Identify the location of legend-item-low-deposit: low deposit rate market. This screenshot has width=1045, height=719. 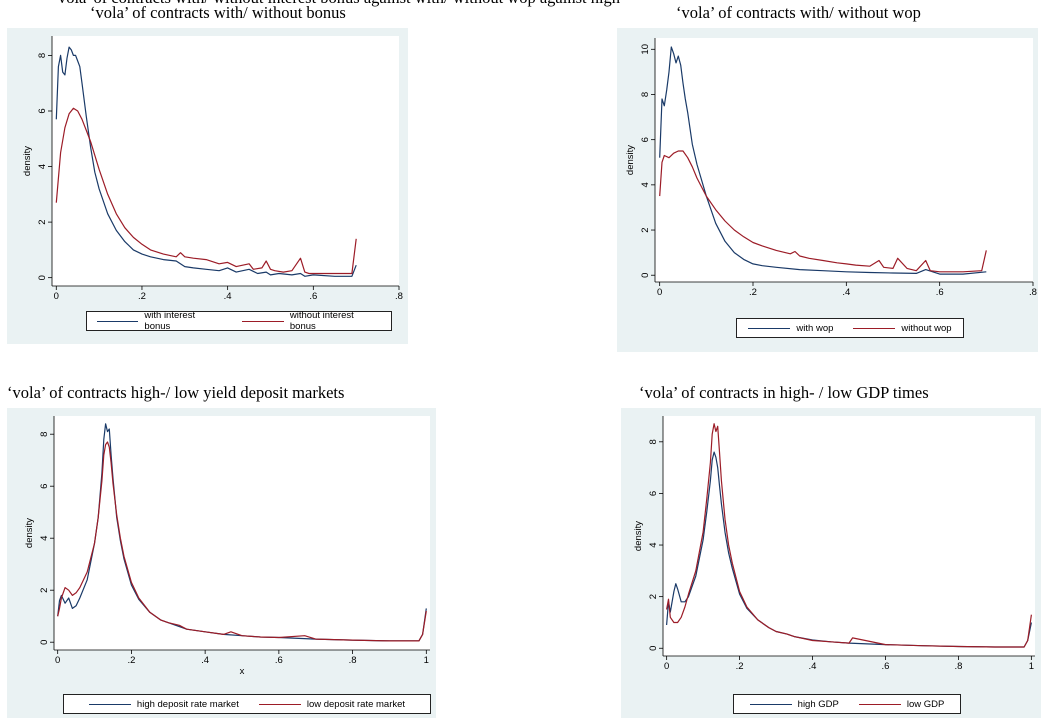
(332, 704).